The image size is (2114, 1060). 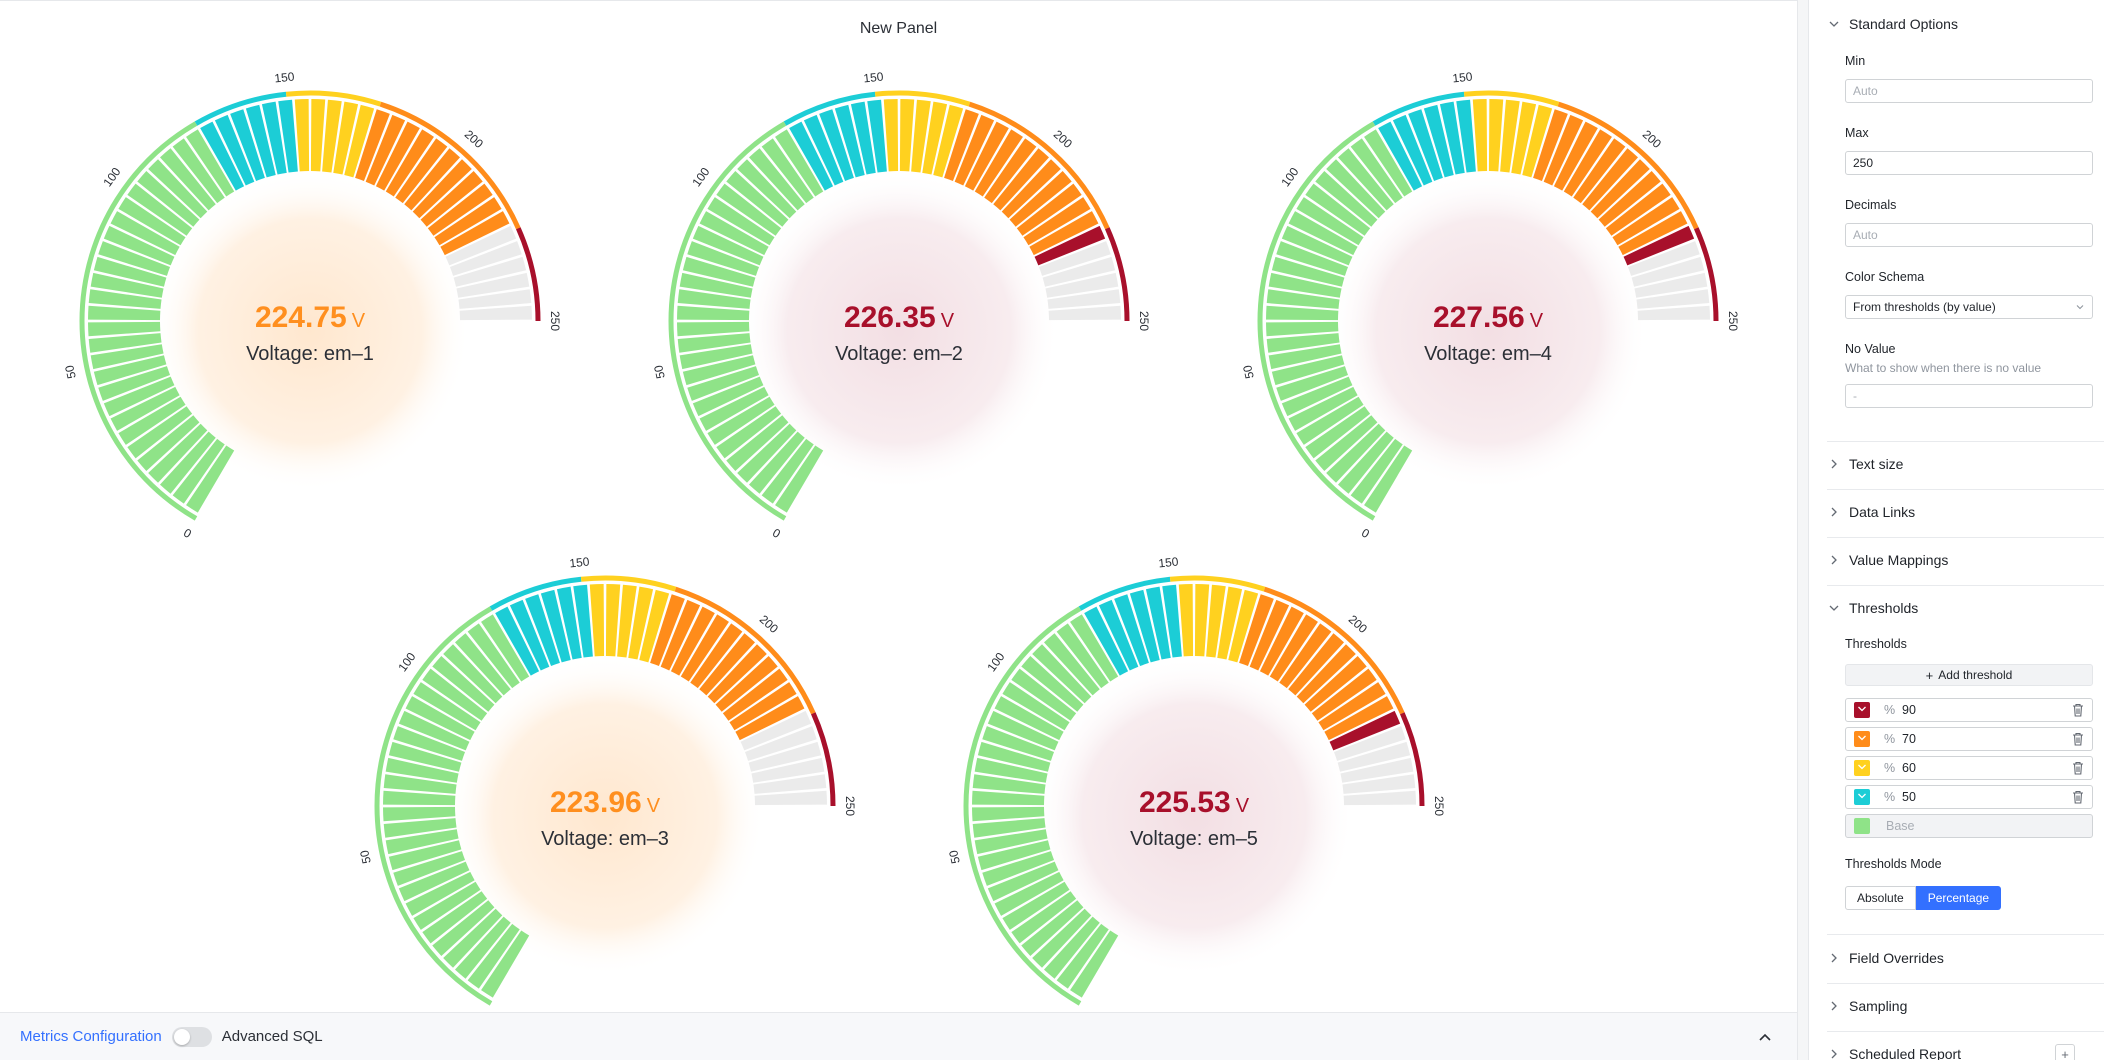 What do you see at coordinates (1969, 91) in the screenshot?
I see `min-input` at bounding box center [1969, 91].